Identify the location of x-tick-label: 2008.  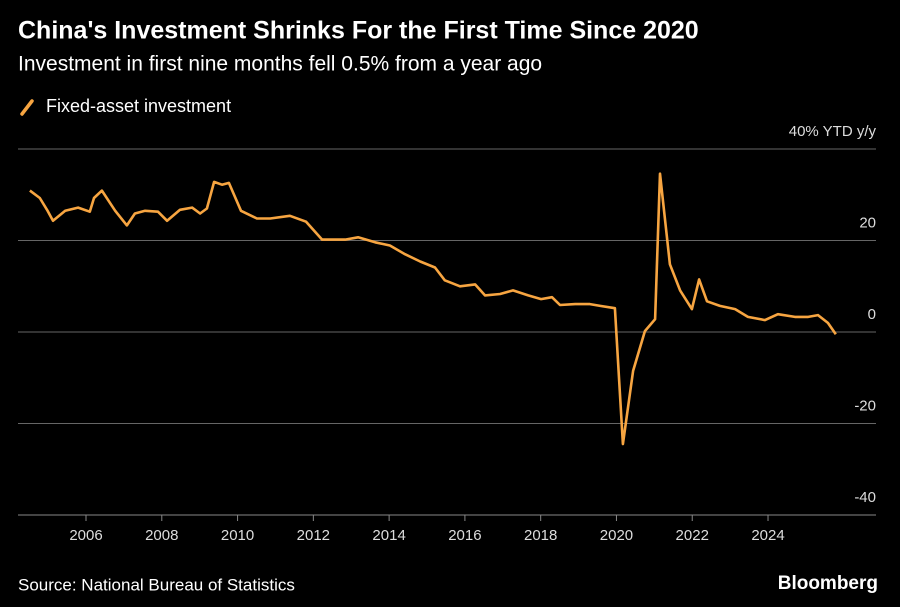
(161, 535).